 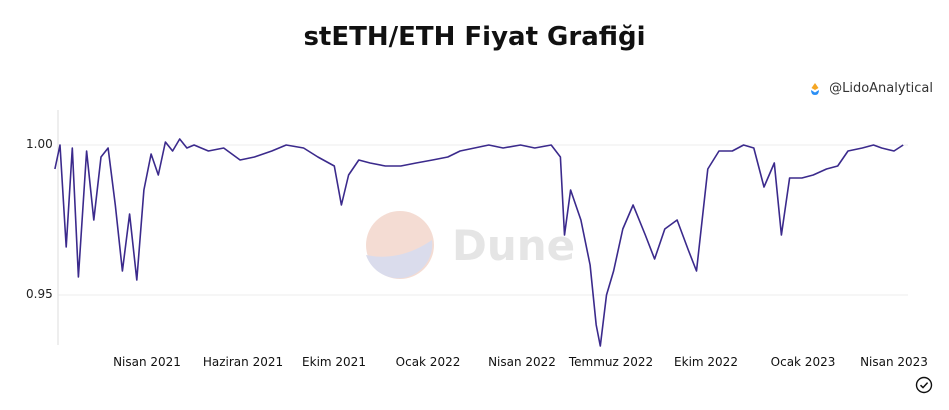 I want to click on x-tick-label: Temmuz 2022, so click(x=611, y=362).